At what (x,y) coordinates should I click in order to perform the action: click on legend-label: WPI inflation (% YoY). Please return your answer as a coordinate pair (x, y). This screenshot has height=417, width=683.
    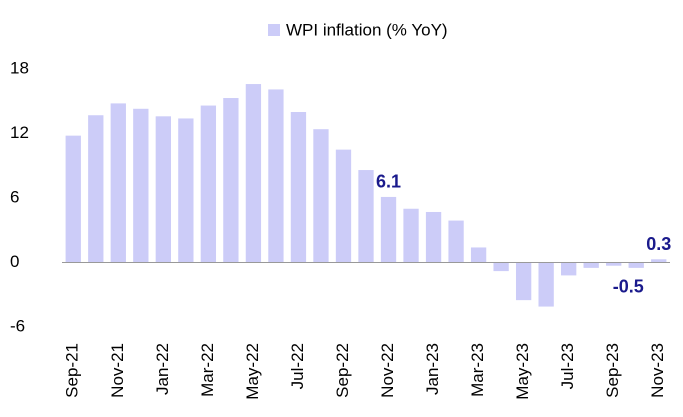
    Looking at the image, I should click on (367, 29).